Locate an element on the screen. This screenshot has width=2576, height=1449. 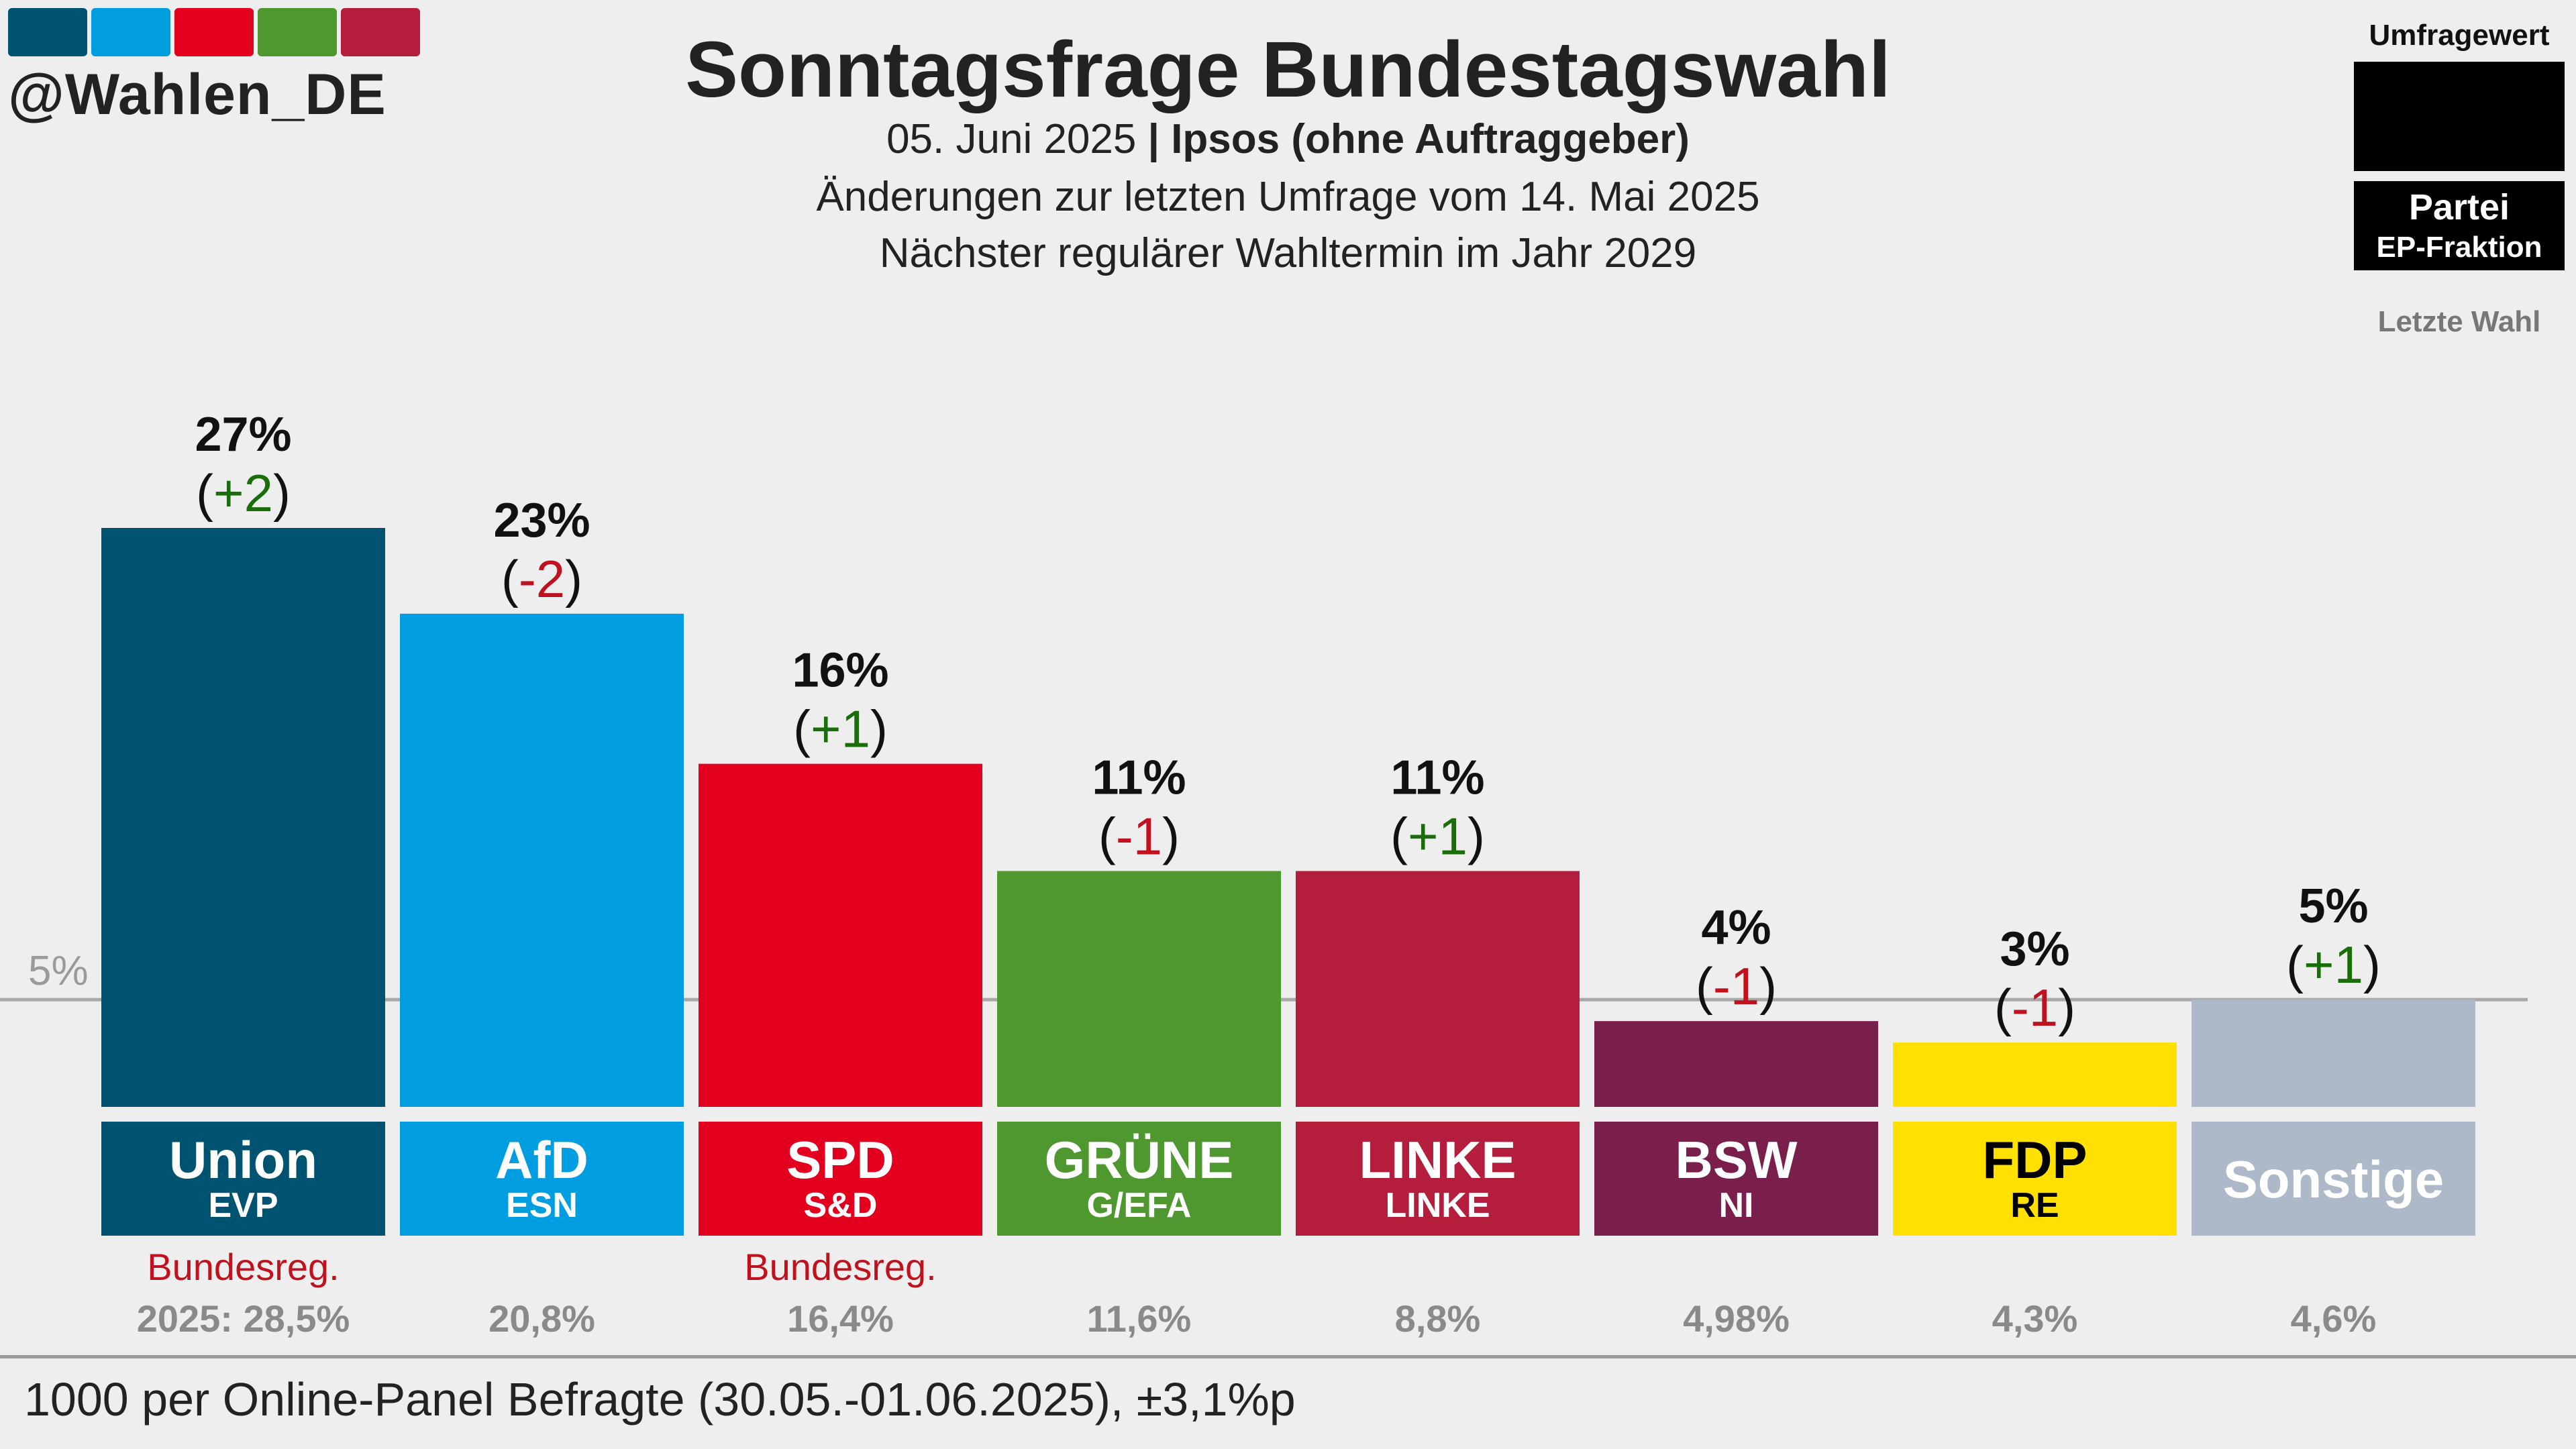
party-name: AfD is located at coordinates (541, 1159).